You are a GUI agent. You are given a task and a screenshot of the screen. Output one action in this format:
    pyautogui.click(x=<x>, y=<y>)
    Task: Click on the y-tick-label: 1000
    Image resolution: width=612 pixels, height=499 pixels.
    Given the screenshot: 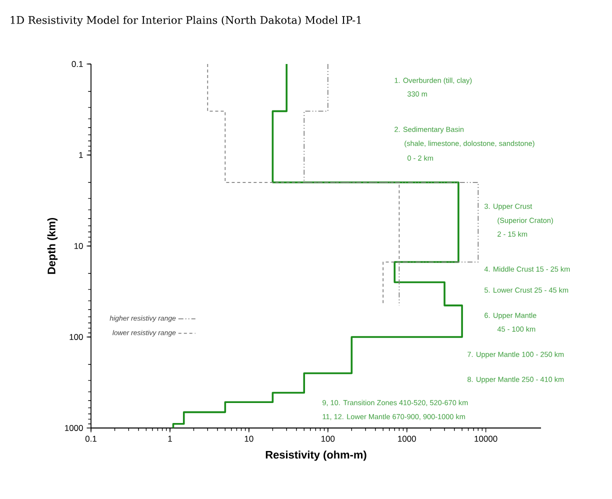 What is the action you would take?
    pyautogui.click(x=74, y=428)
    